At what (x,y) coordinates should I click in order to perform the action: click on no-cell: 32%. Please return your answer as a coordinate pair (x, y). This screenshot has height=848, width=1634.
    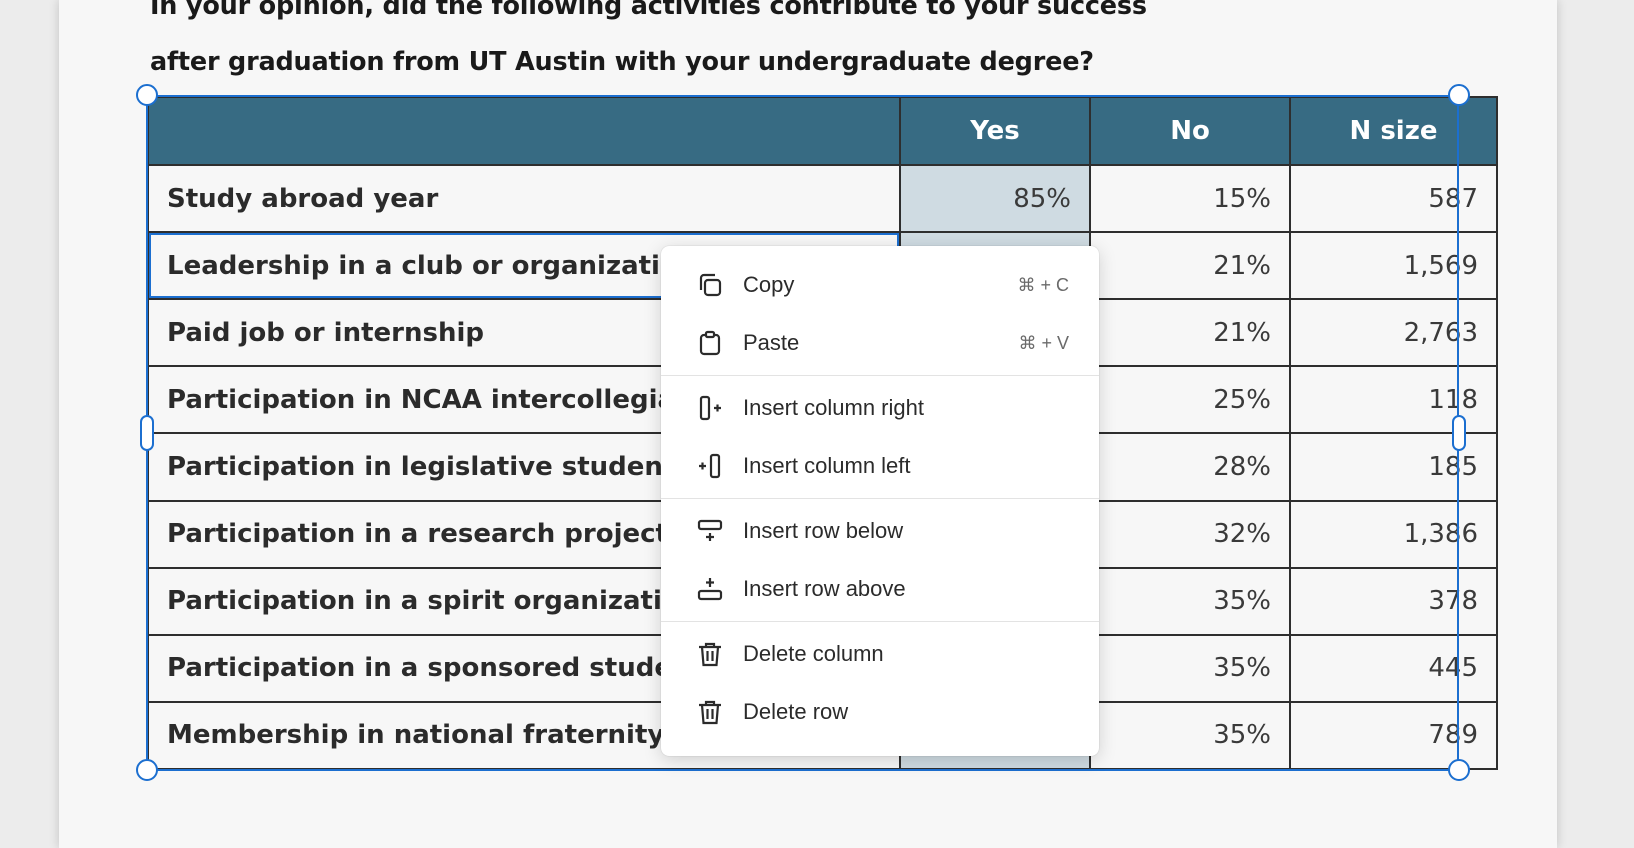
    Looking at the image, I should click on (1190, 534).